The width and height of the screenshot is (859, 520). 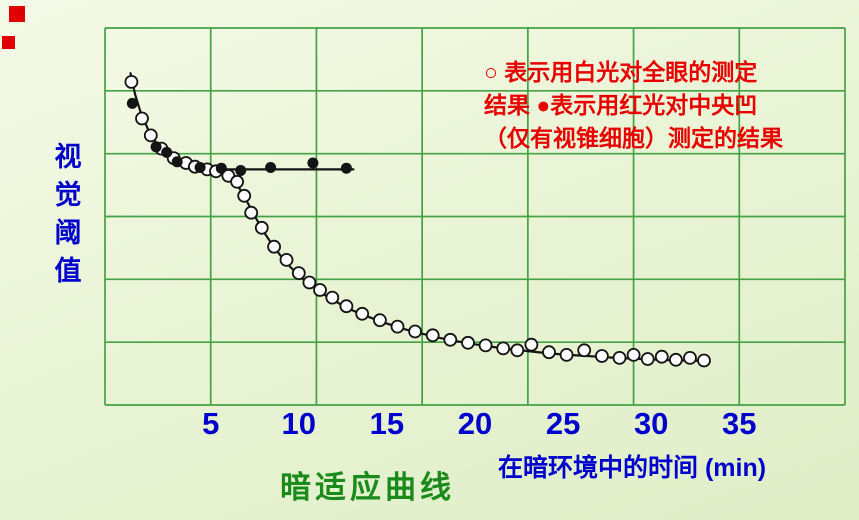 What do you see at coordinates (68, 214) in the screenshot?
I see `y-axis-label: 视 觉 阈 值` at bounding box center [68, 214].